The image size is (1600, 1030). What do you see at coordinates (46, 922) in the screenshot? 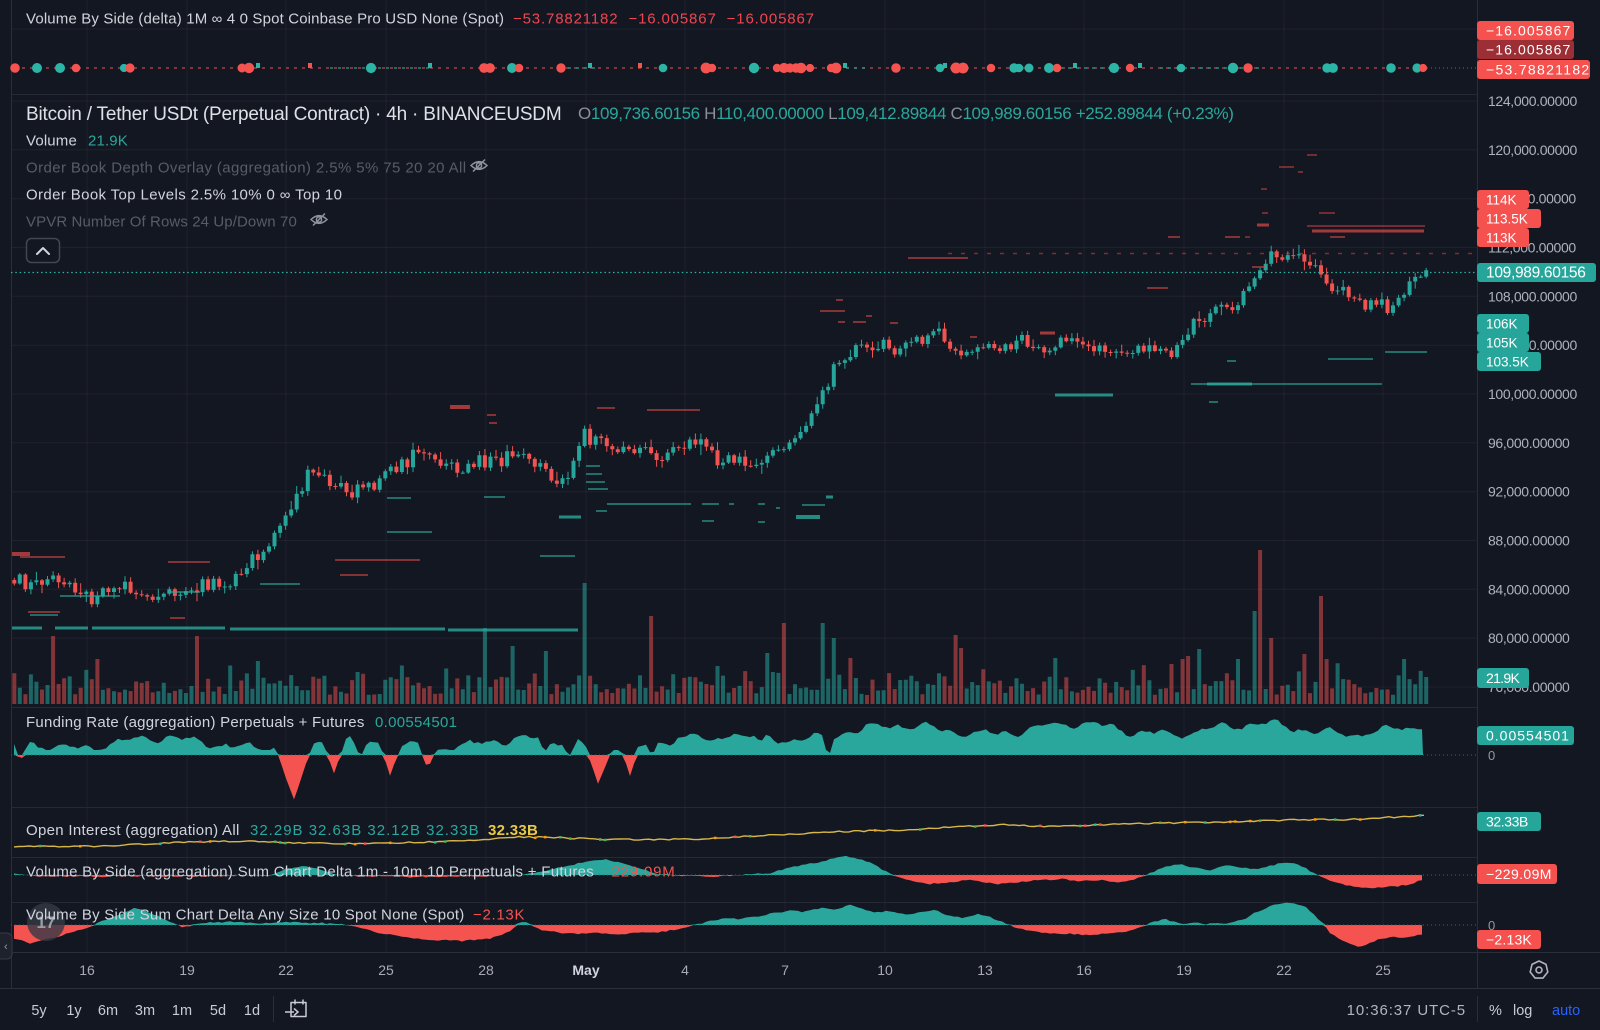
I see `svg-text: 17` at bounding box center [46, 922].